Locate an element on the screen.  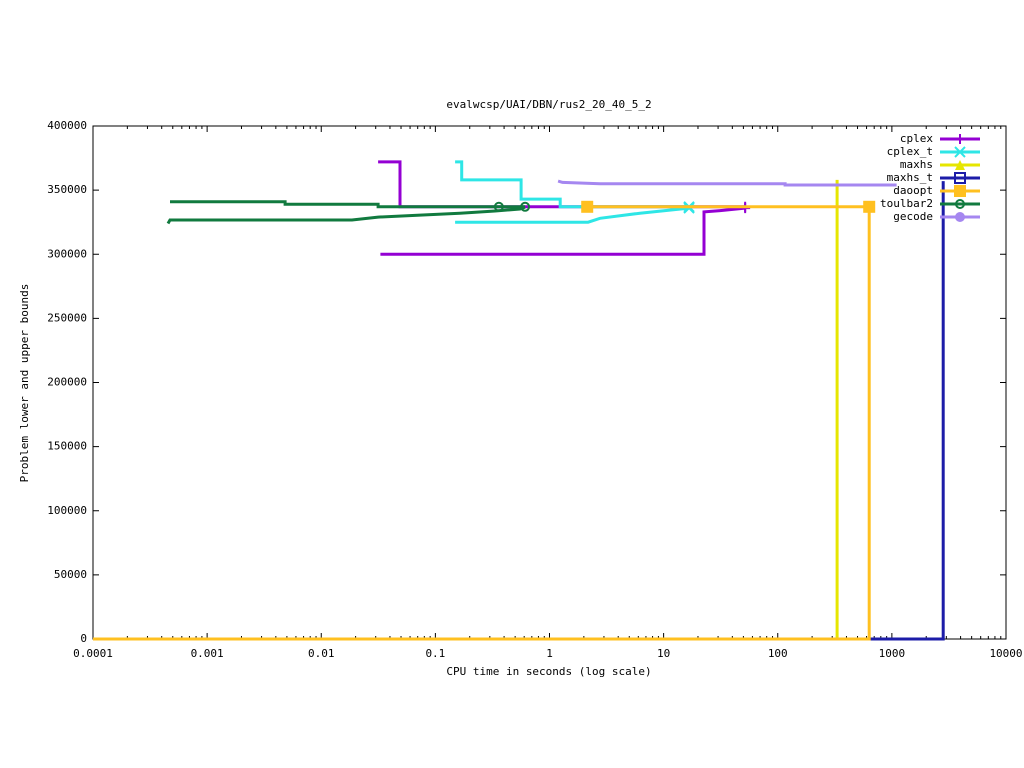
chart-title: evalwcsp/UAI/DBN/rus2_20_40_5_2 is located at coordinates (548, 104).